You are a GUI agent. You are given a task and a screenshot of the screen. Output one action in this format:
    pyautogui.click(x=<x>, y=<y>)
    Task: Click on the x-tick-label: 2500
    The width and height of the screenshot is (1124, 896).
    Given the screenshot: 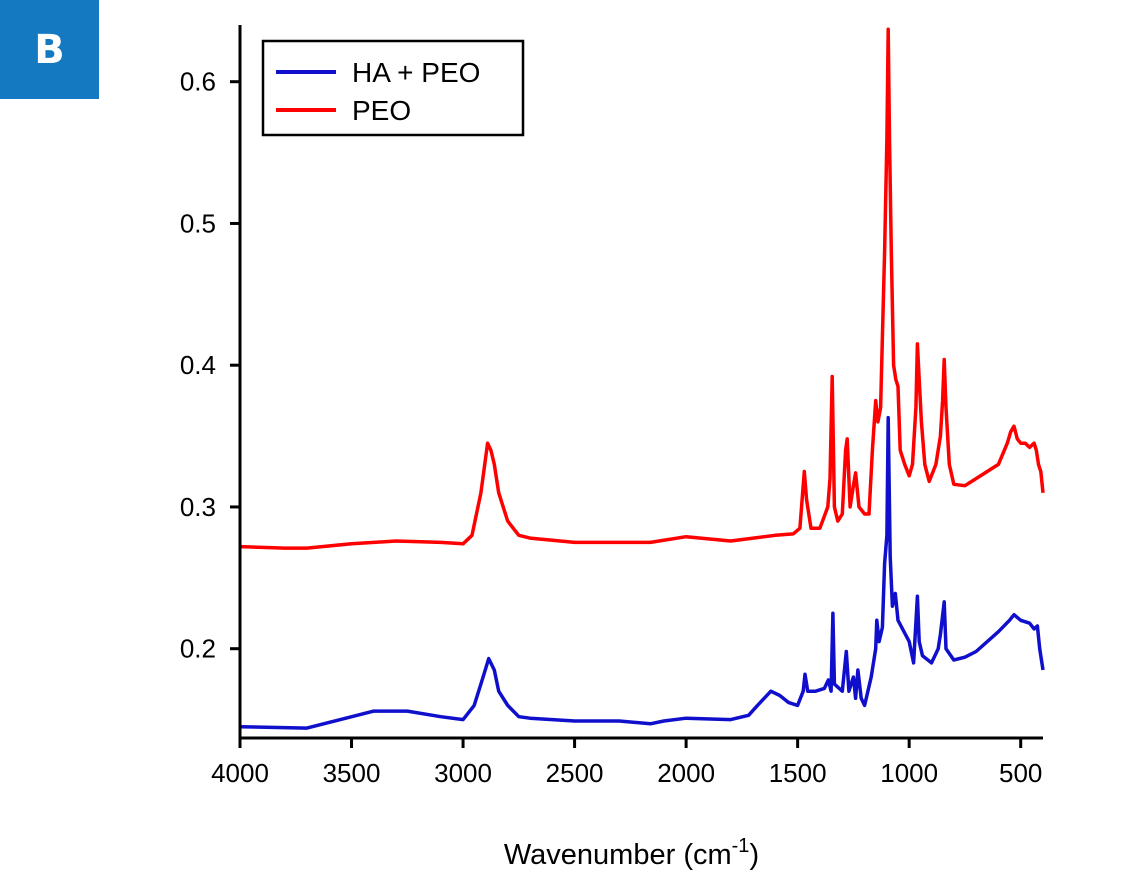 What is the action you would take?
    pyautogui.click(x=575, y=773)
    